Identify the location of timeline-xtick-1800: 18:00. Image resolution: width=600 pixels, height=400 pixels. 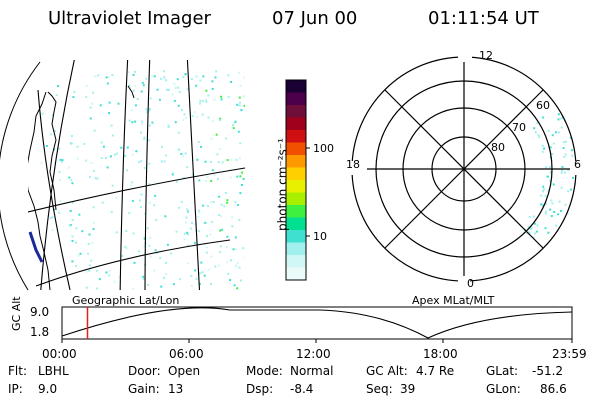
(440, 354).